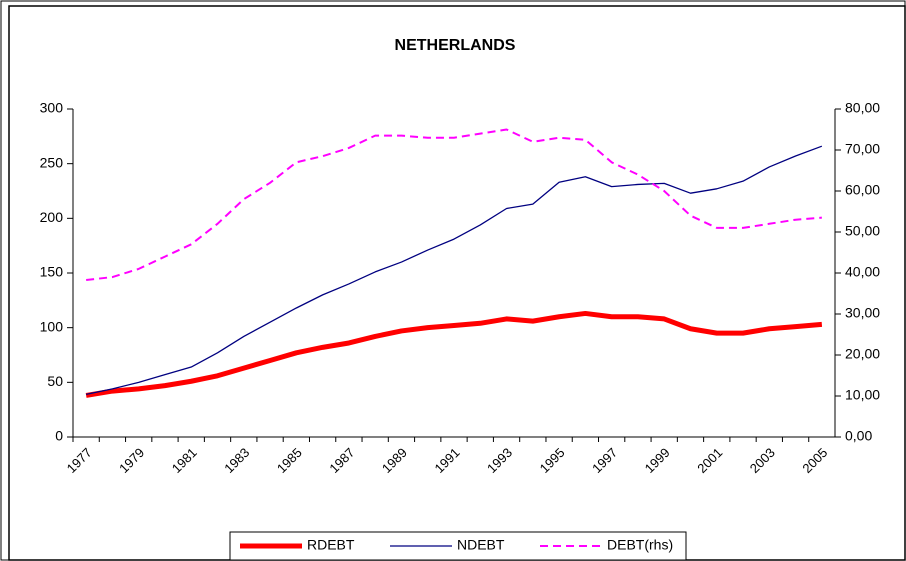 This screenshot has width=906, height=561. Describe the element at coordinates (52, 272) in the screenshot. I see `y-tick-label: 150` at that location.